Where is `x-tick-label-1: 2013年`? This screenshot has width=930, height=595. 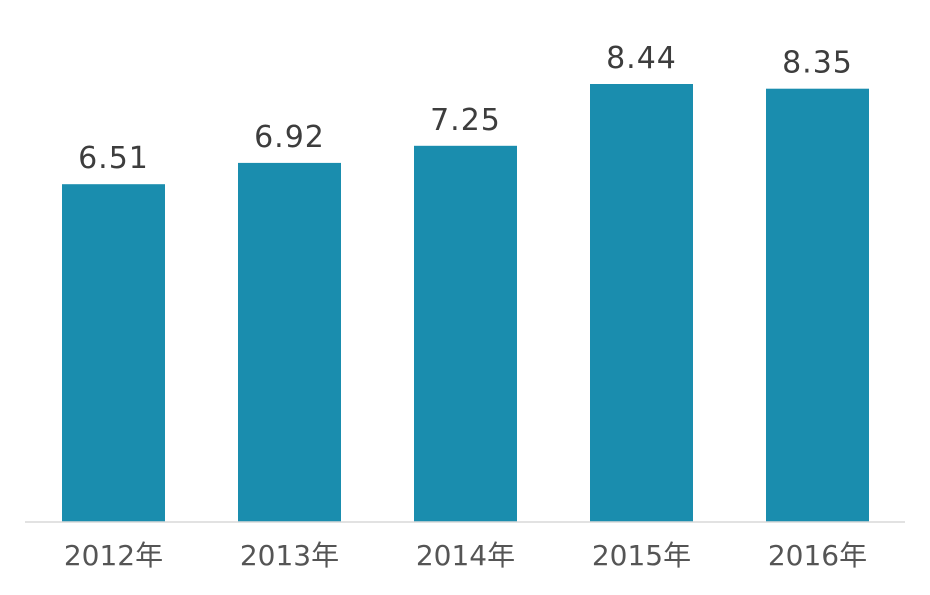 x-tick-label-1: 2013年 is located at coordinates (289, 555).